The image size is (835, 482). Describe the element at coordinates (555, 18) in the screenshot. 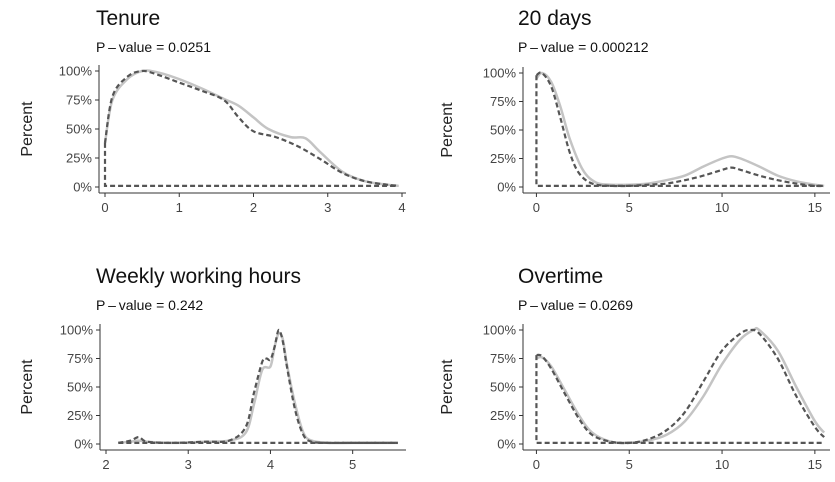

I see `panel-title: 20 days` at that location.